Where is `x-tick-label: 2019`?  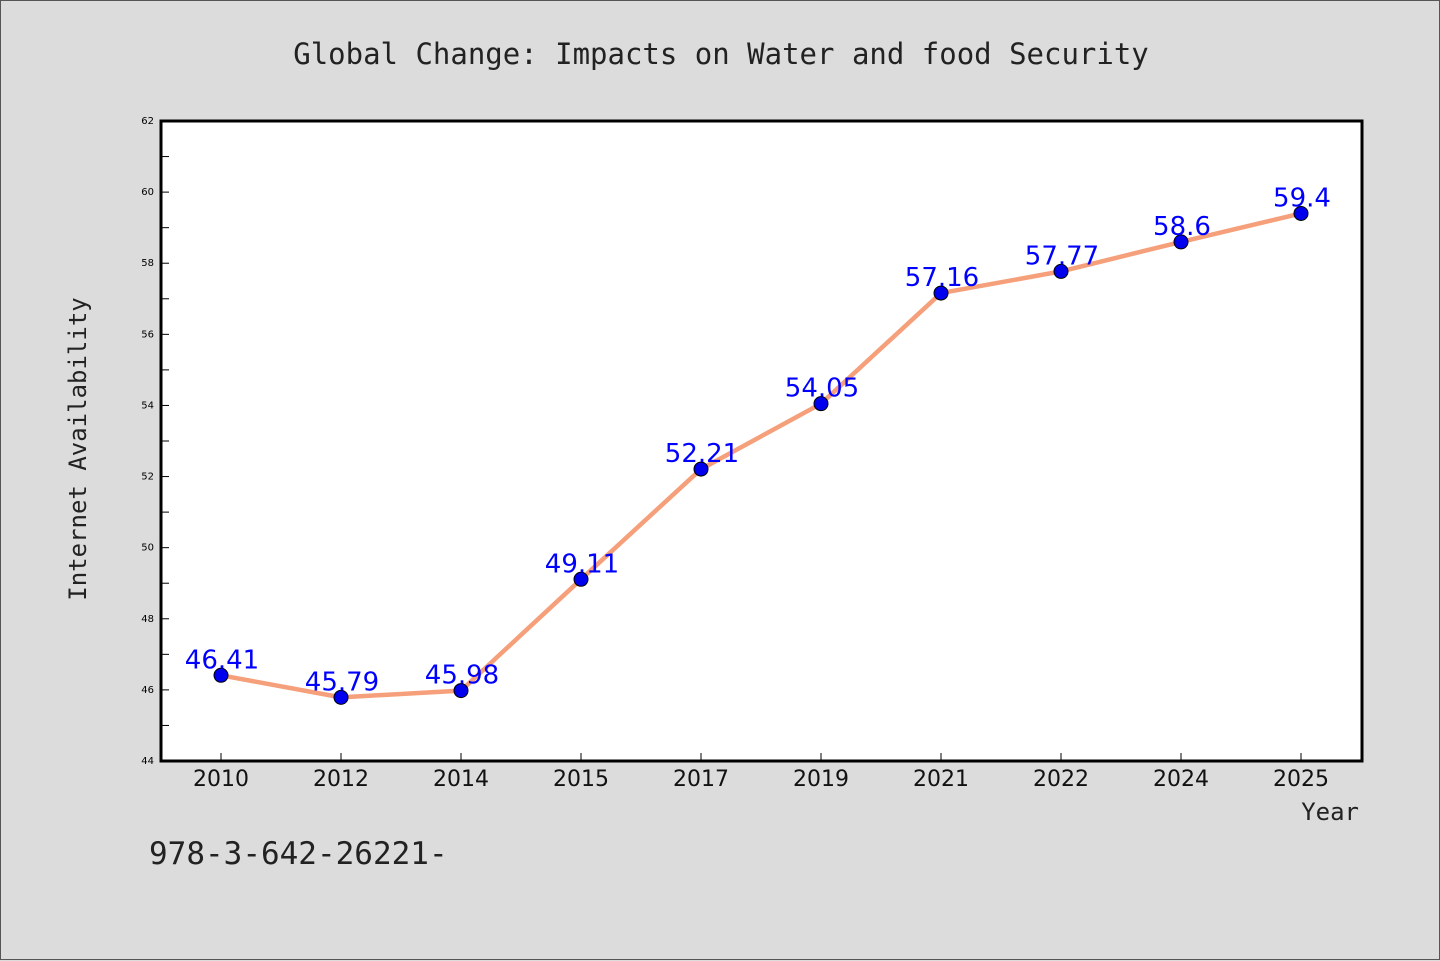 x-tick-label: 2019 is located at coordinates (821, 779).